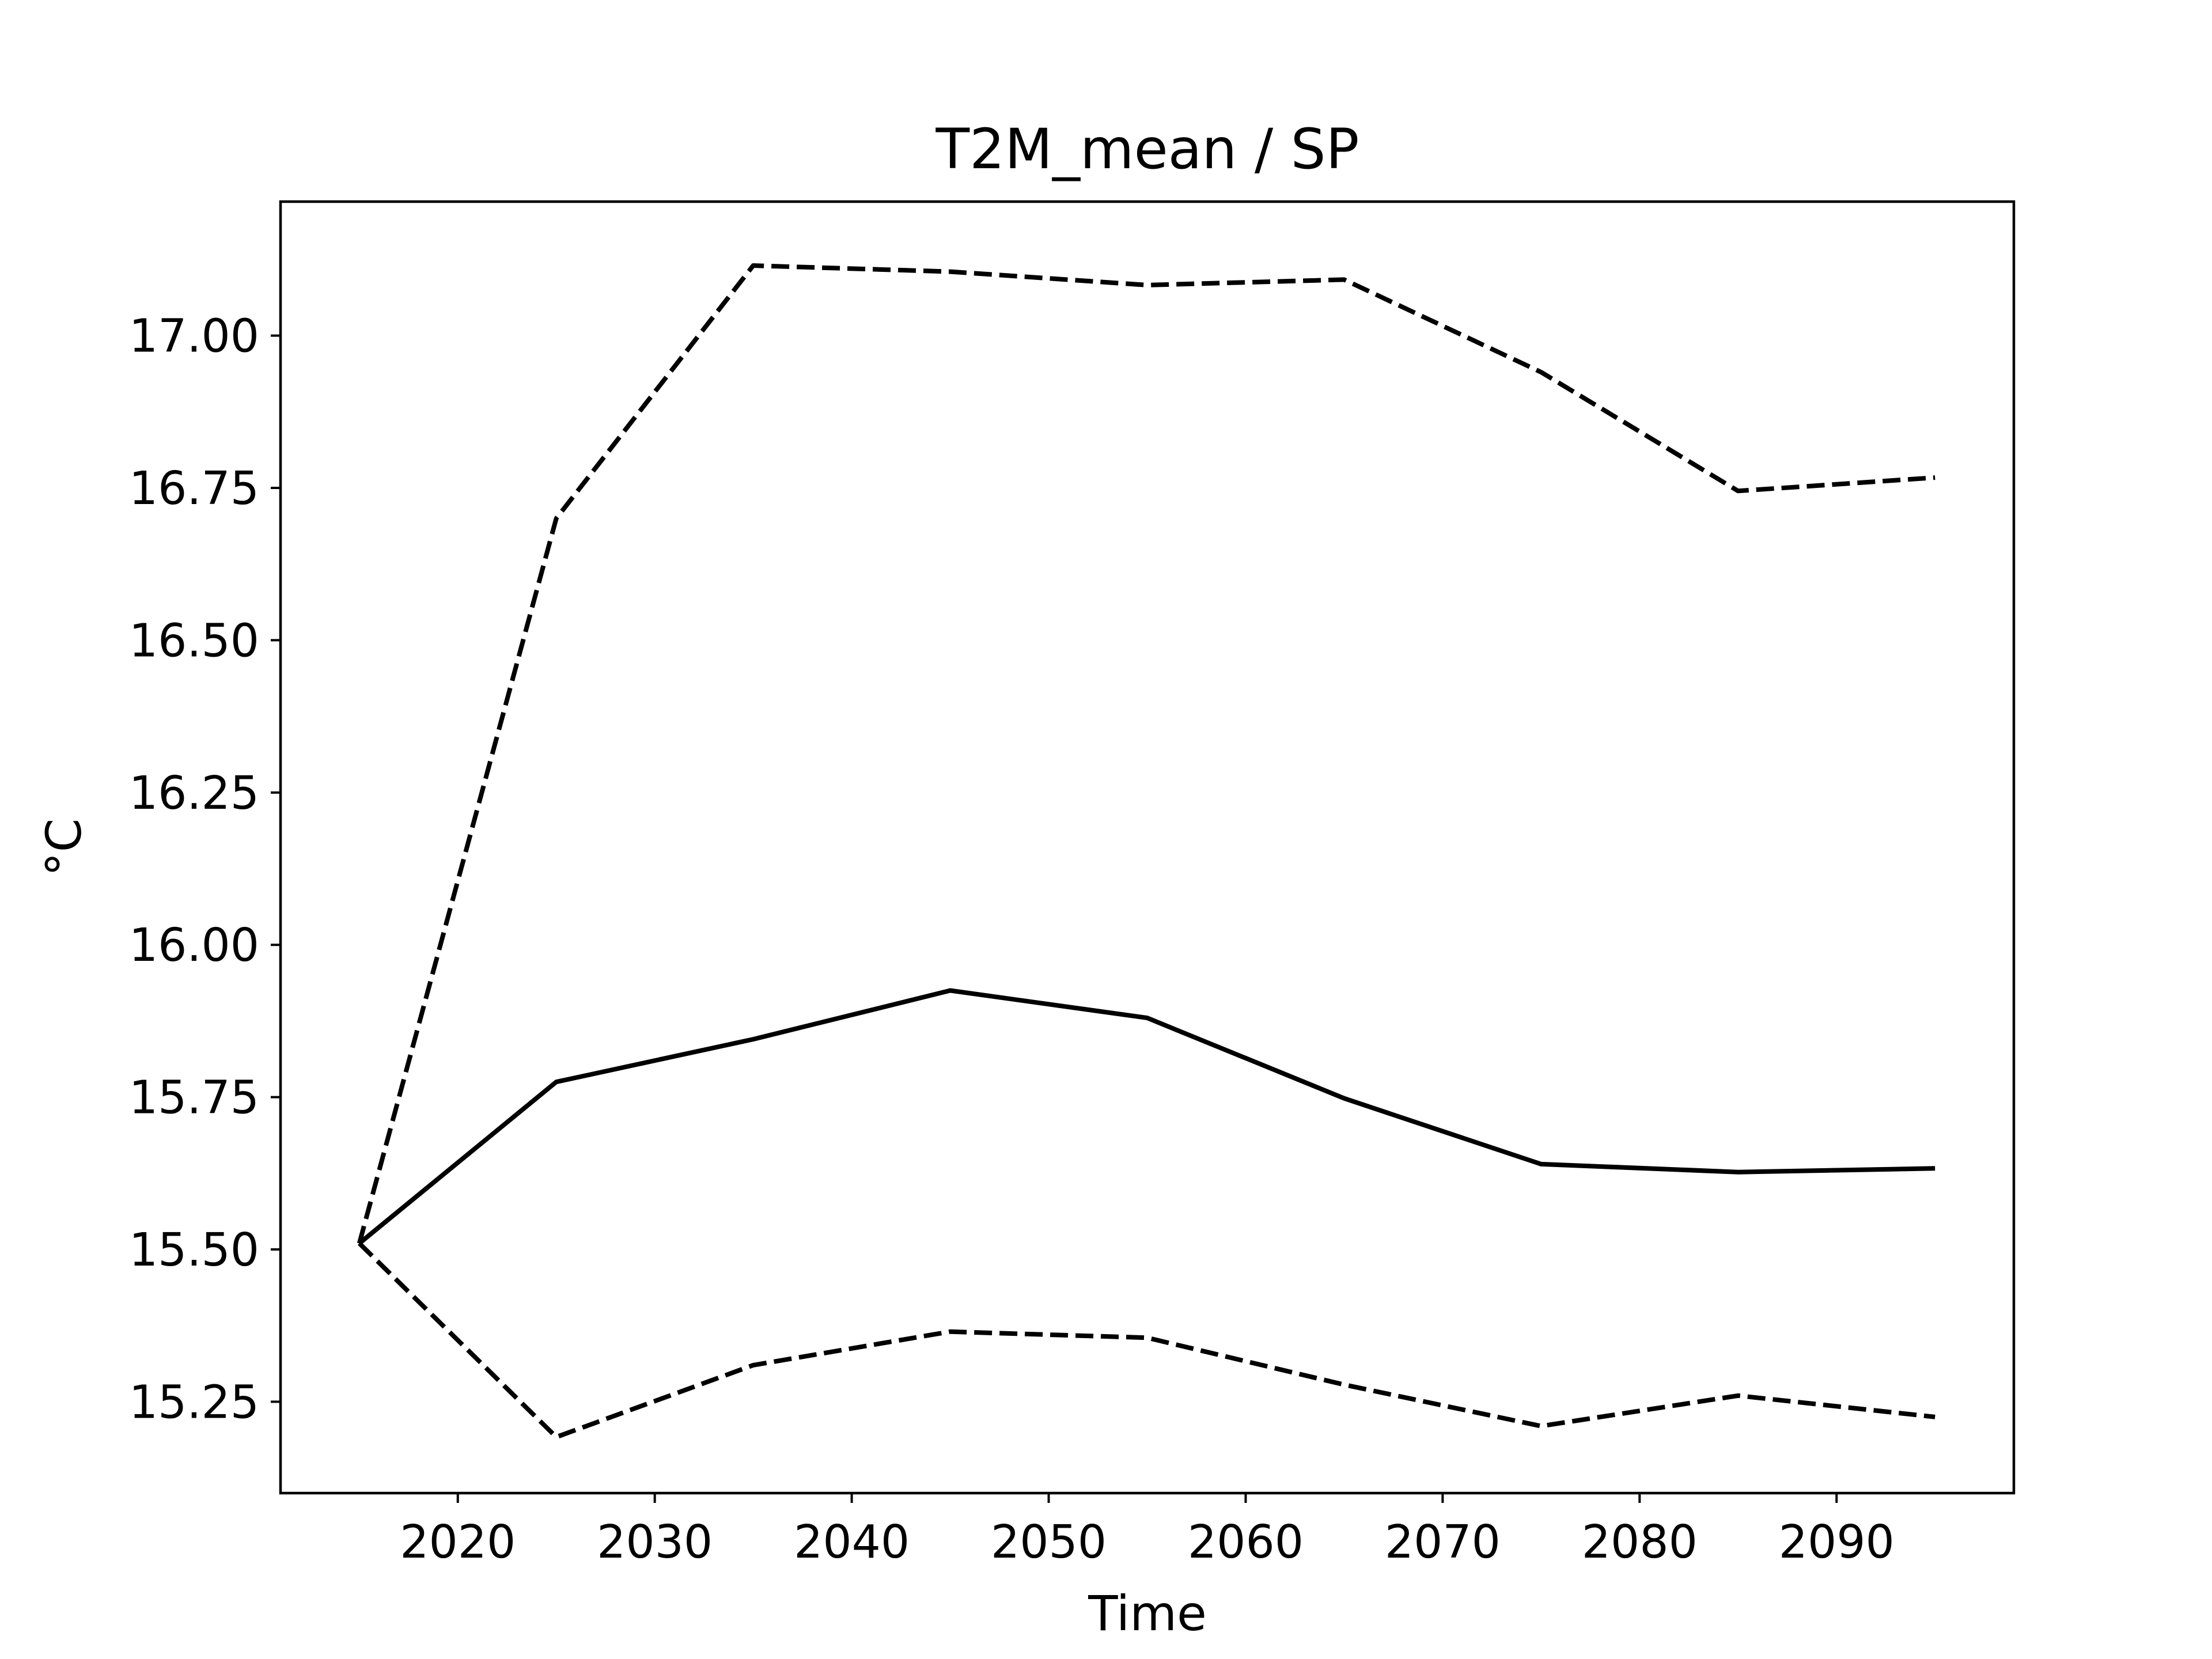  What do you see at coordinates (194, 1250) in the screenshot?
I see `y-tick-label: 15.50` at bounding box center [194, 1250].